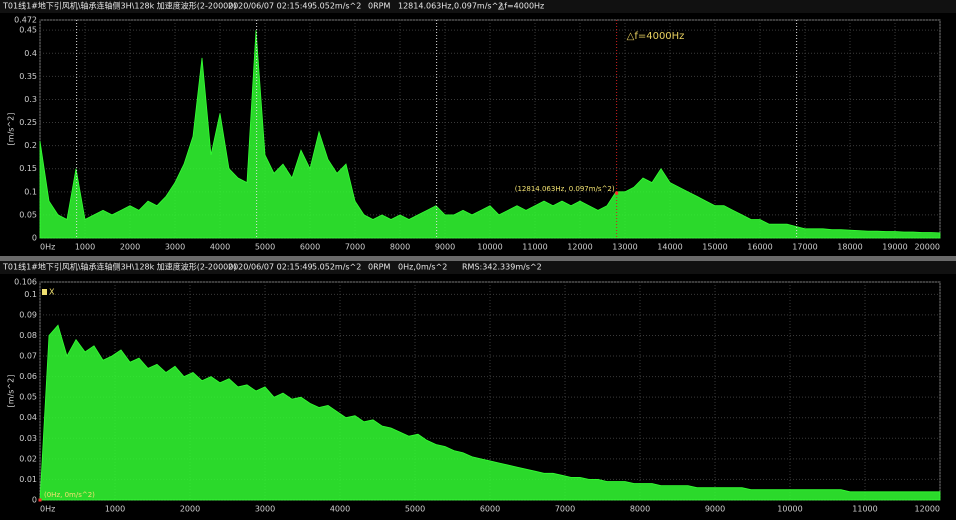  I want to click on x-tick-label: 14000, so click(669, 247).